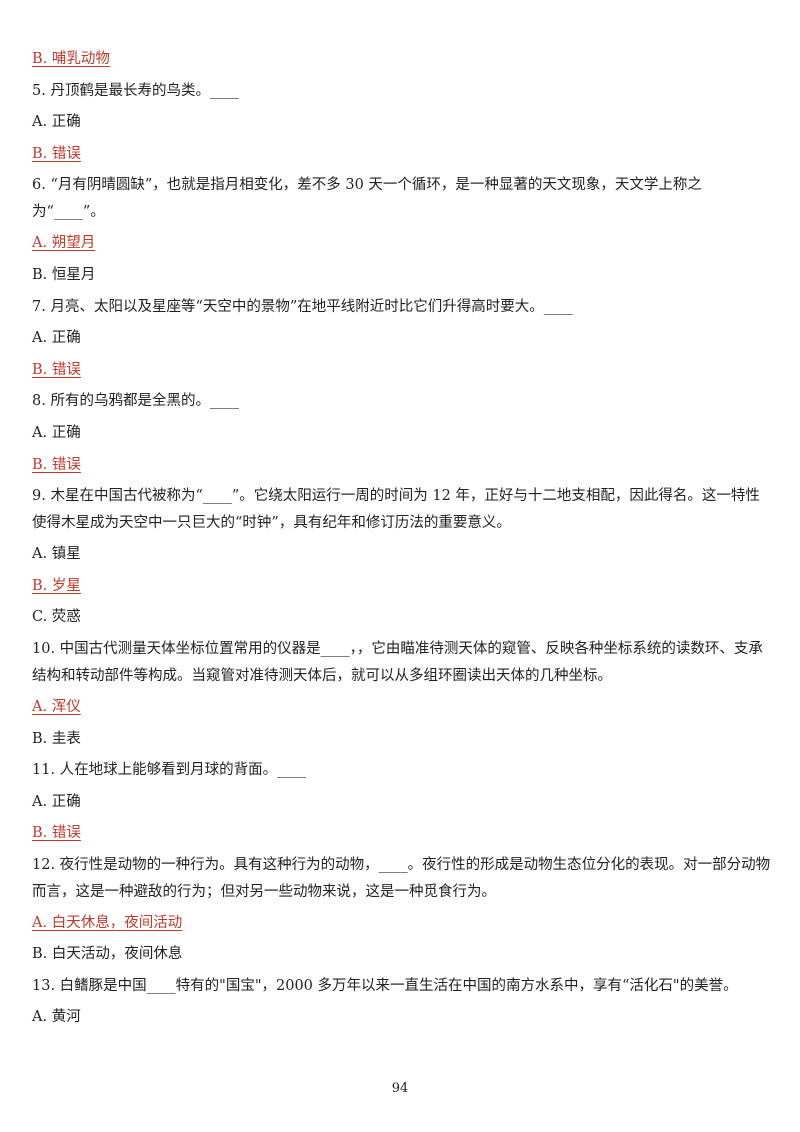  What do you see at coordinates (400, 1088) in the screenshot?
I see `page-number: 94` at bounding box center [400, 1088].